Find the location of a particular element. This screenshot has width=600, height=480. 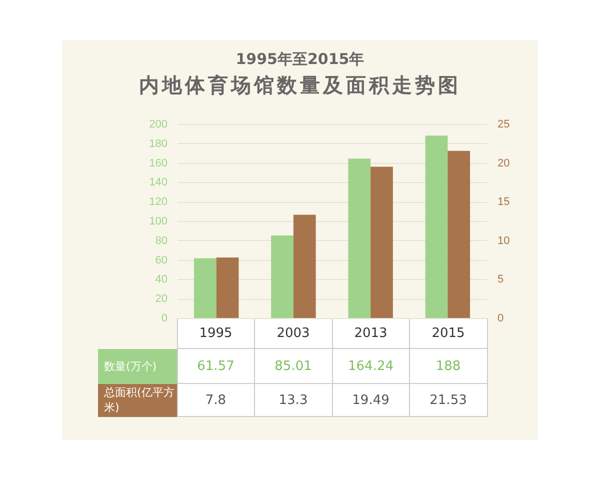

y2-tick-label: 10 is located at coordinates (504, 240).